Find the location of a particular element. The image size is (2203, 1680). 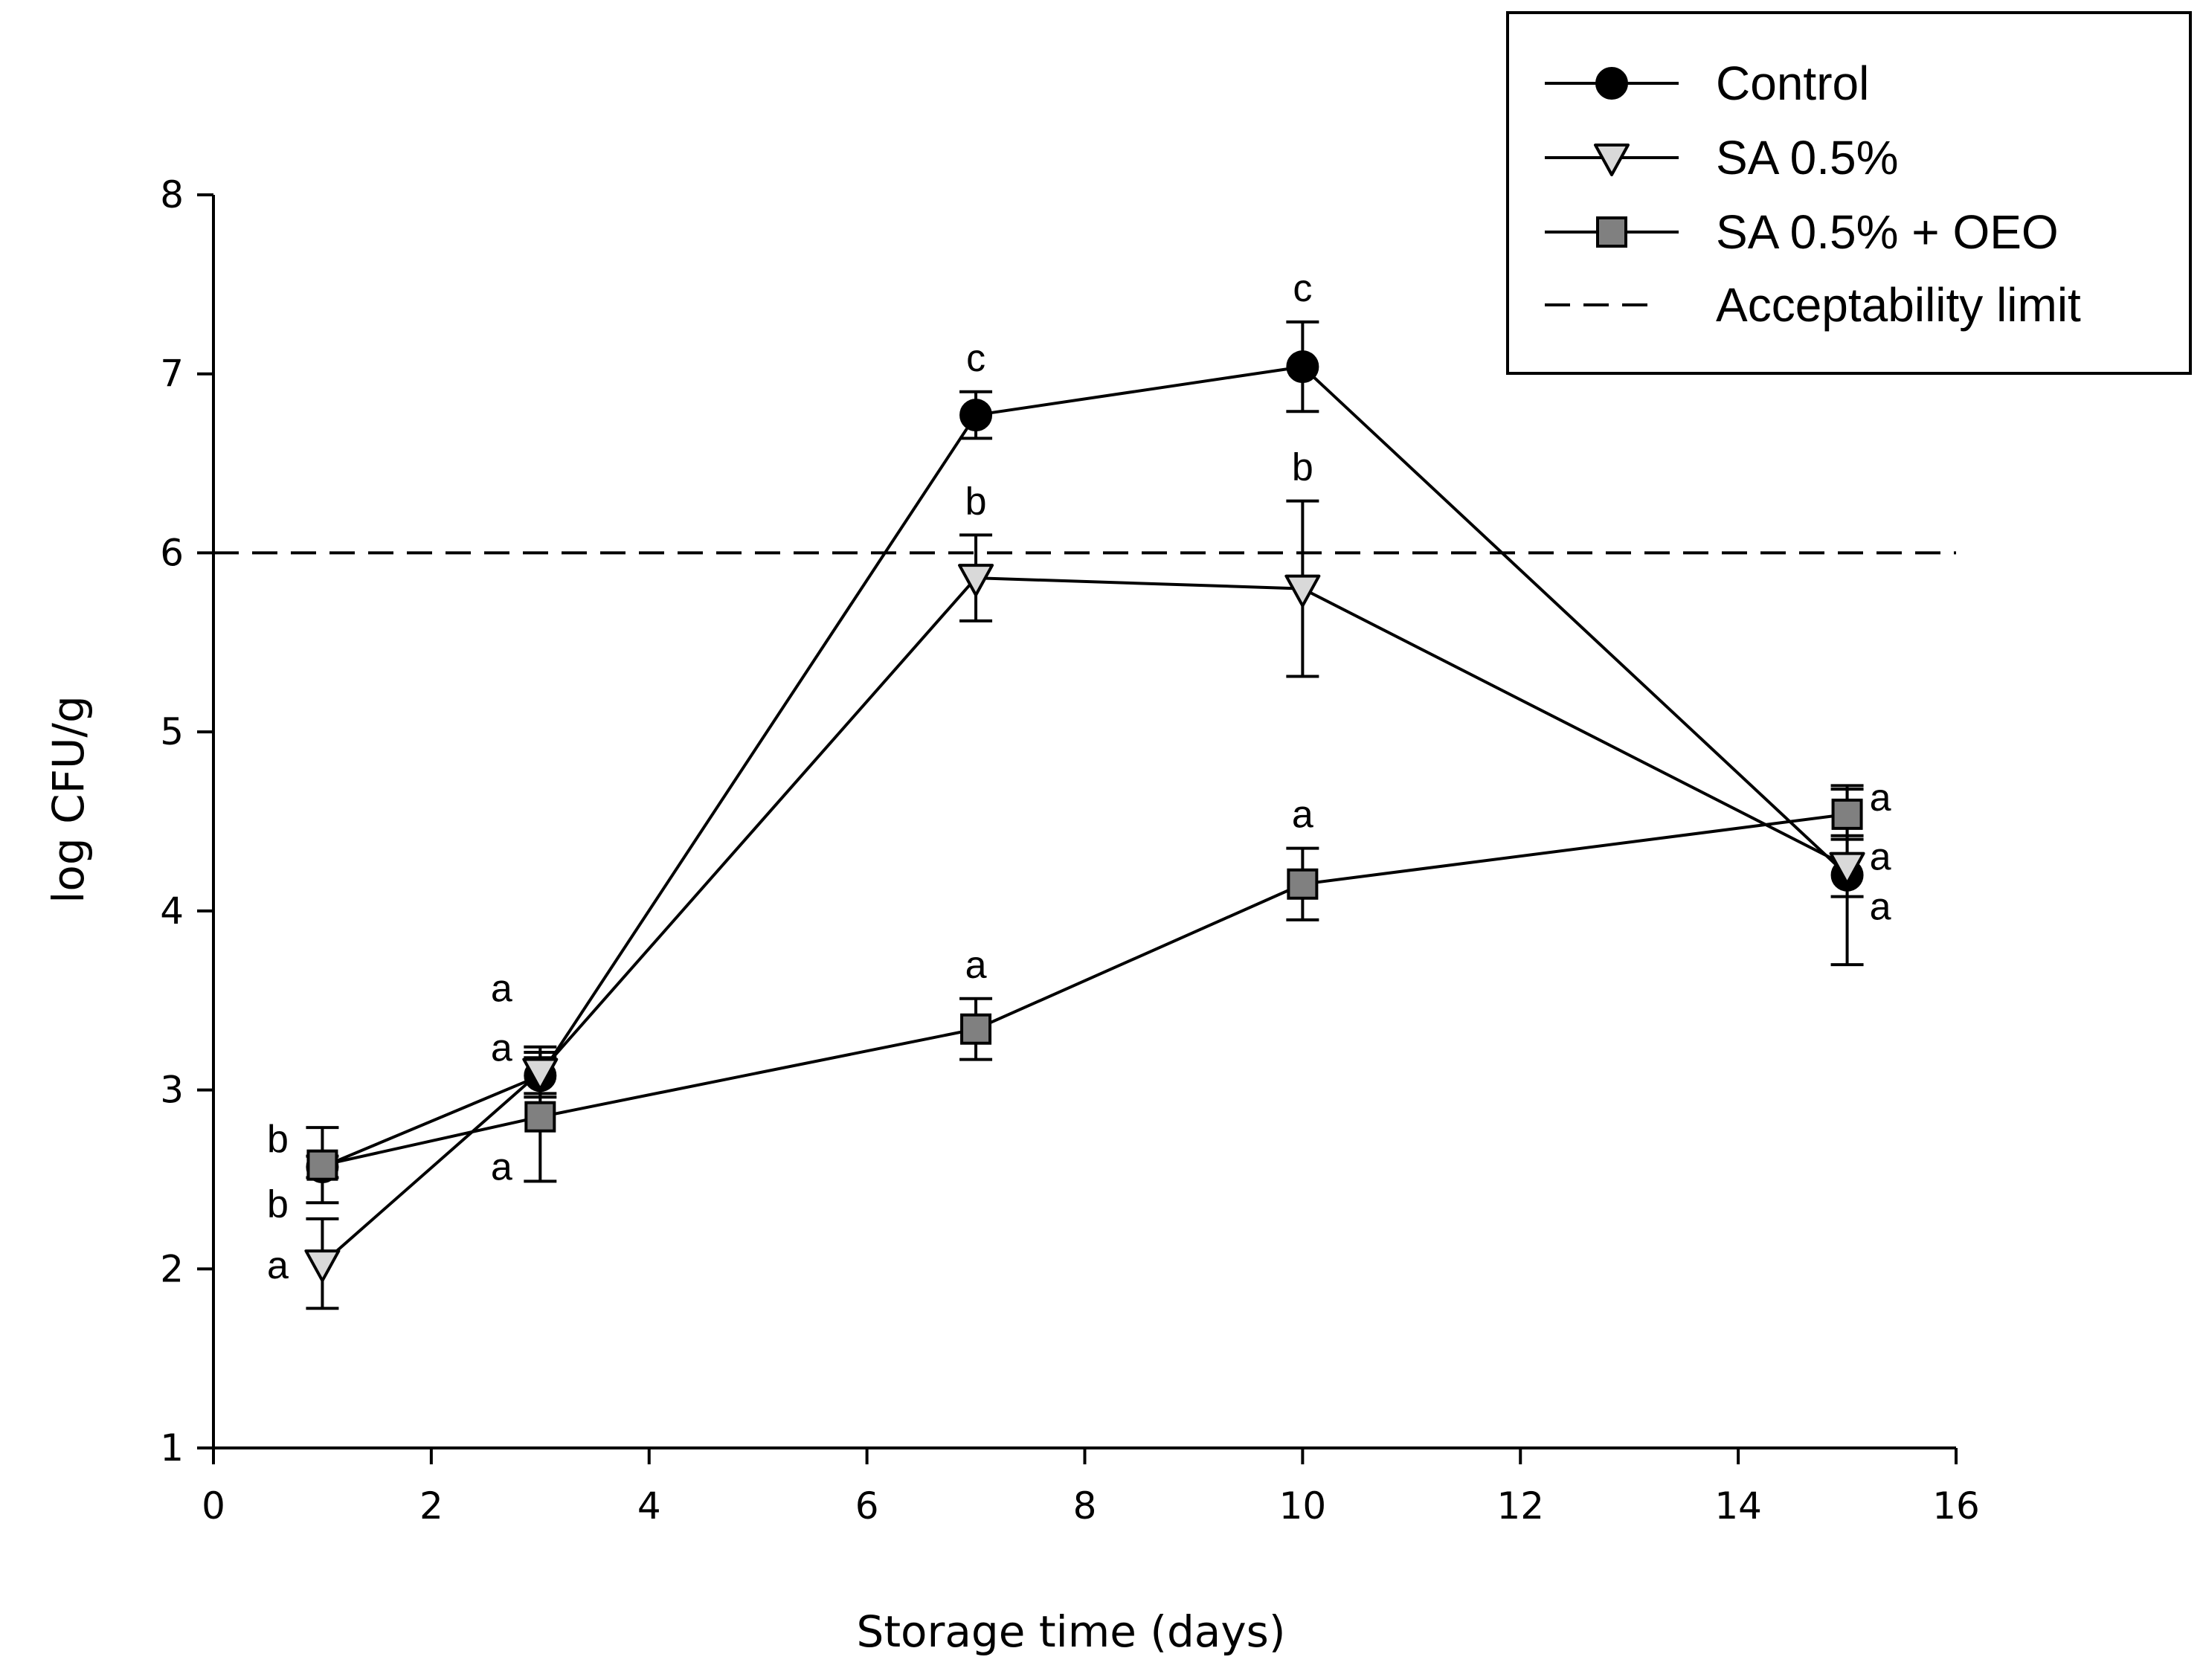

x-axis-title: Storage time (days) is located at coordinates (1071, 1632).